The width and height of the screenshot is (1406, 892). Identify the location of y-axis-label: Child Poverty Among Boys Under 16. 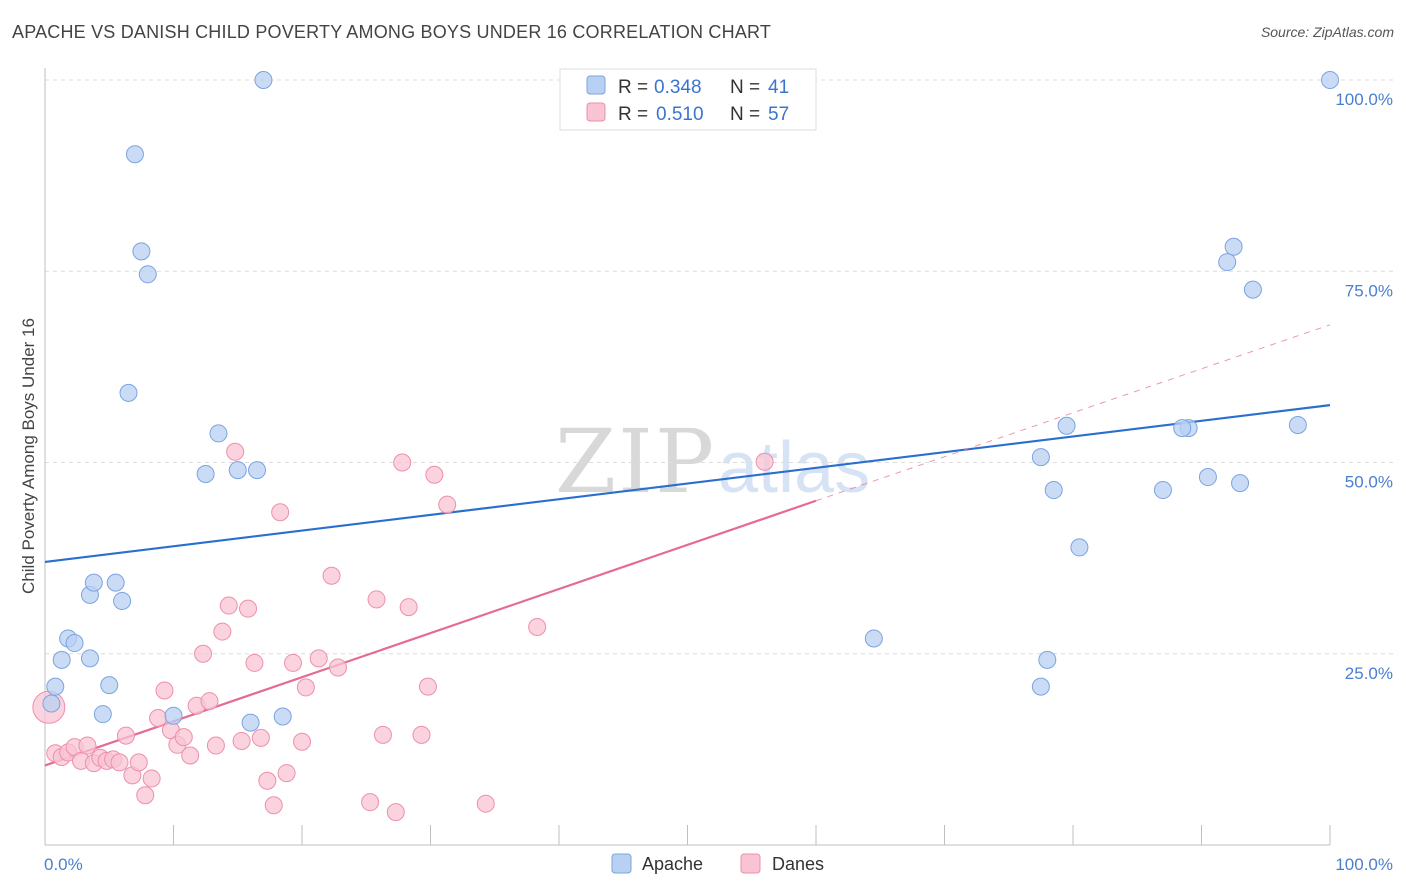
(28, 456).